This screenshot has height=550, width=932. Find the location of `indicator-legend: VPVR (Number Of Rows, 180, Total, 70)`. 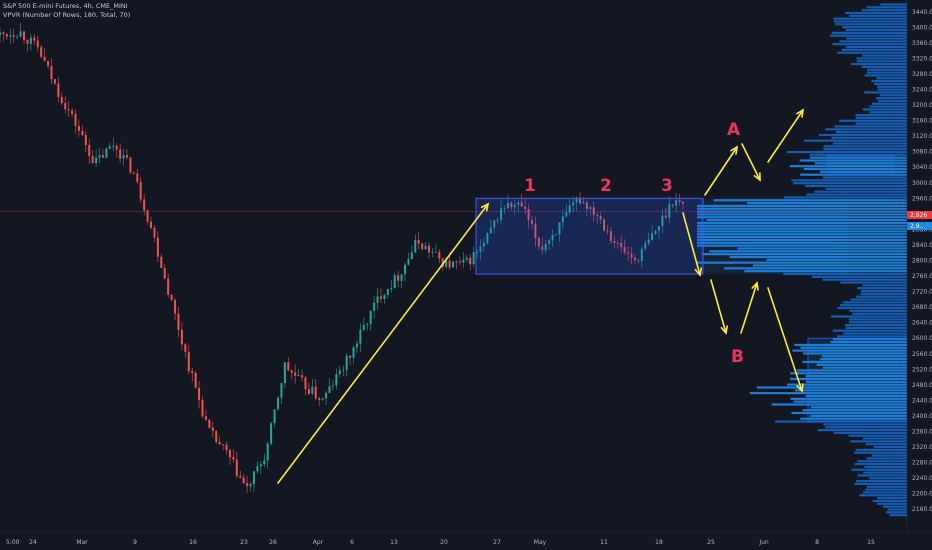

indicator-legend: VPVR (Number Of Rows, 180, Total, 70) is located at coordinates (67, 15).